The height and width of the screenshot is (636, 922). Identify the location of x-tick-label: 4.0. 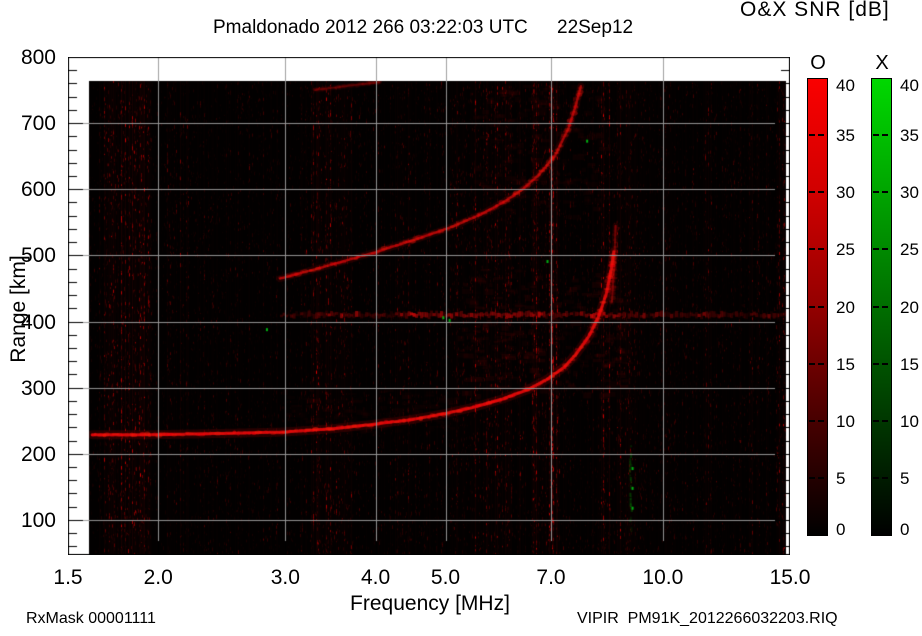
(375, 577).